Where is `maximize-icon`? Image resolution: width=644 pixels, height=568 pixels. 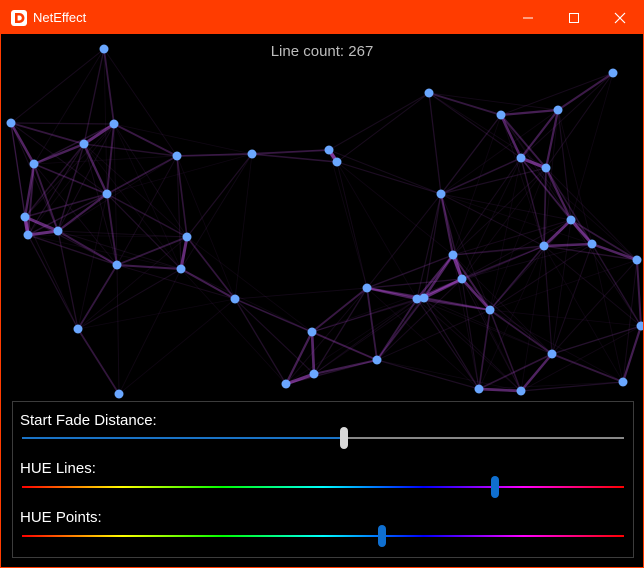
maximize-icon is located at coordinates (574, 17).